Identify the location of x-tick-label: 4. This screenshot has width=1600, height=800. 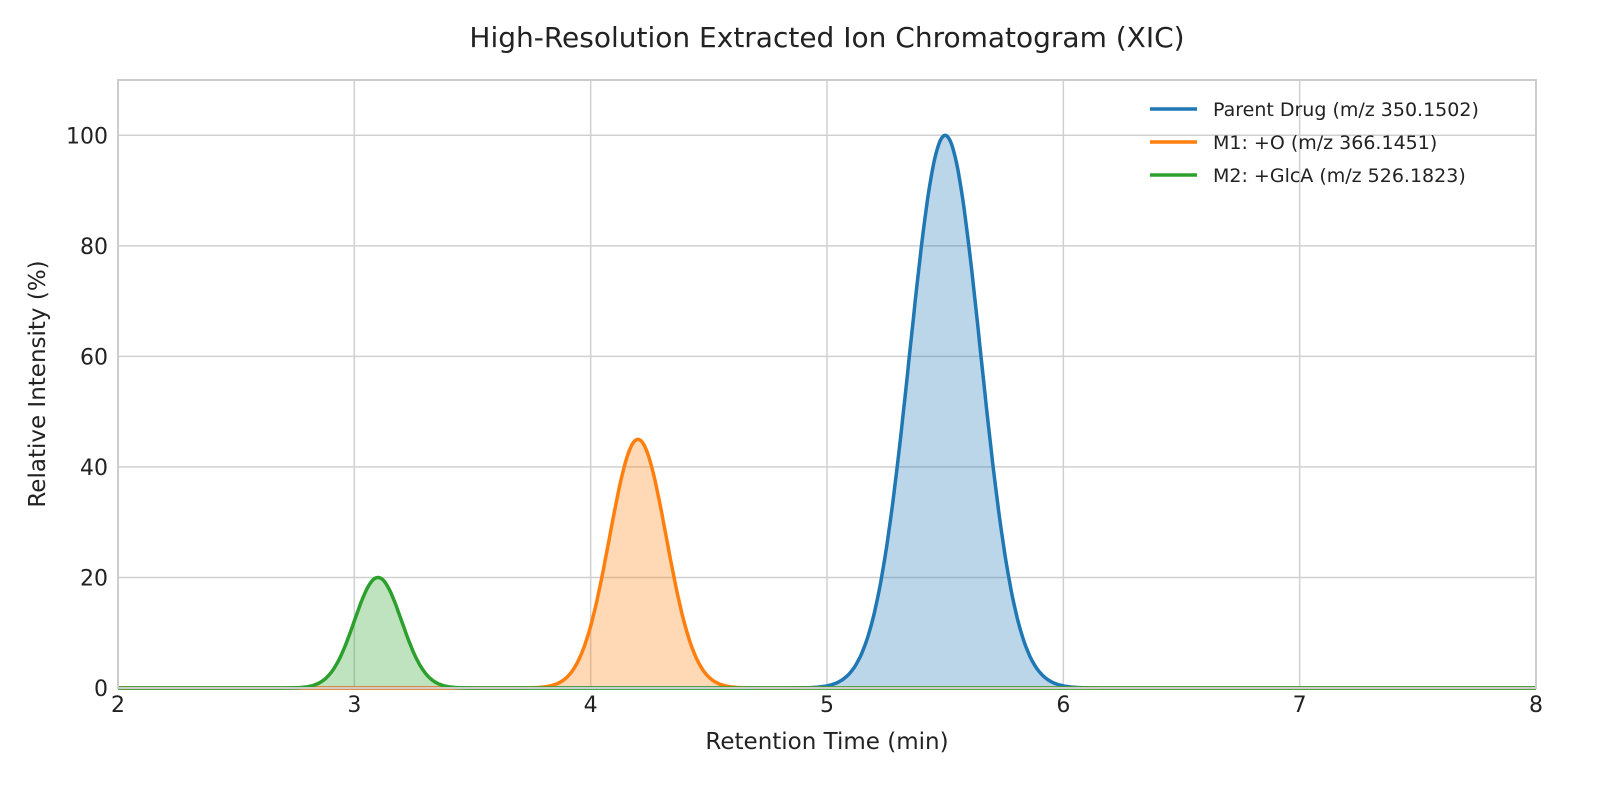
(591, 705).